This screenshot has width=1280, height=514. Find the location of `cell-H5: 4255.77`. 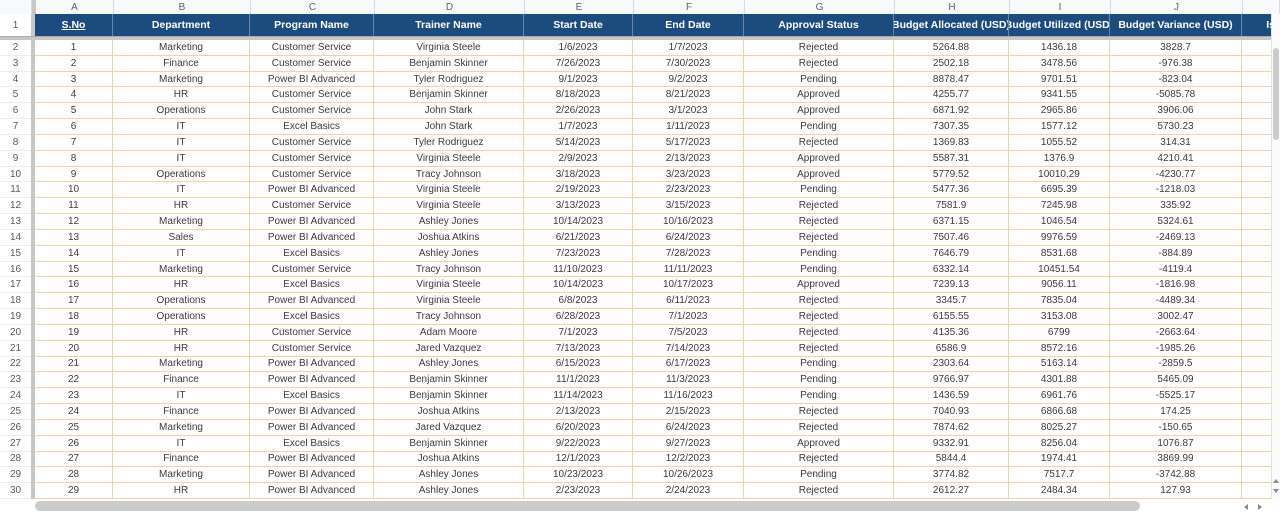

cell-H5: 4255.77 is located at coordinates (951, 95).